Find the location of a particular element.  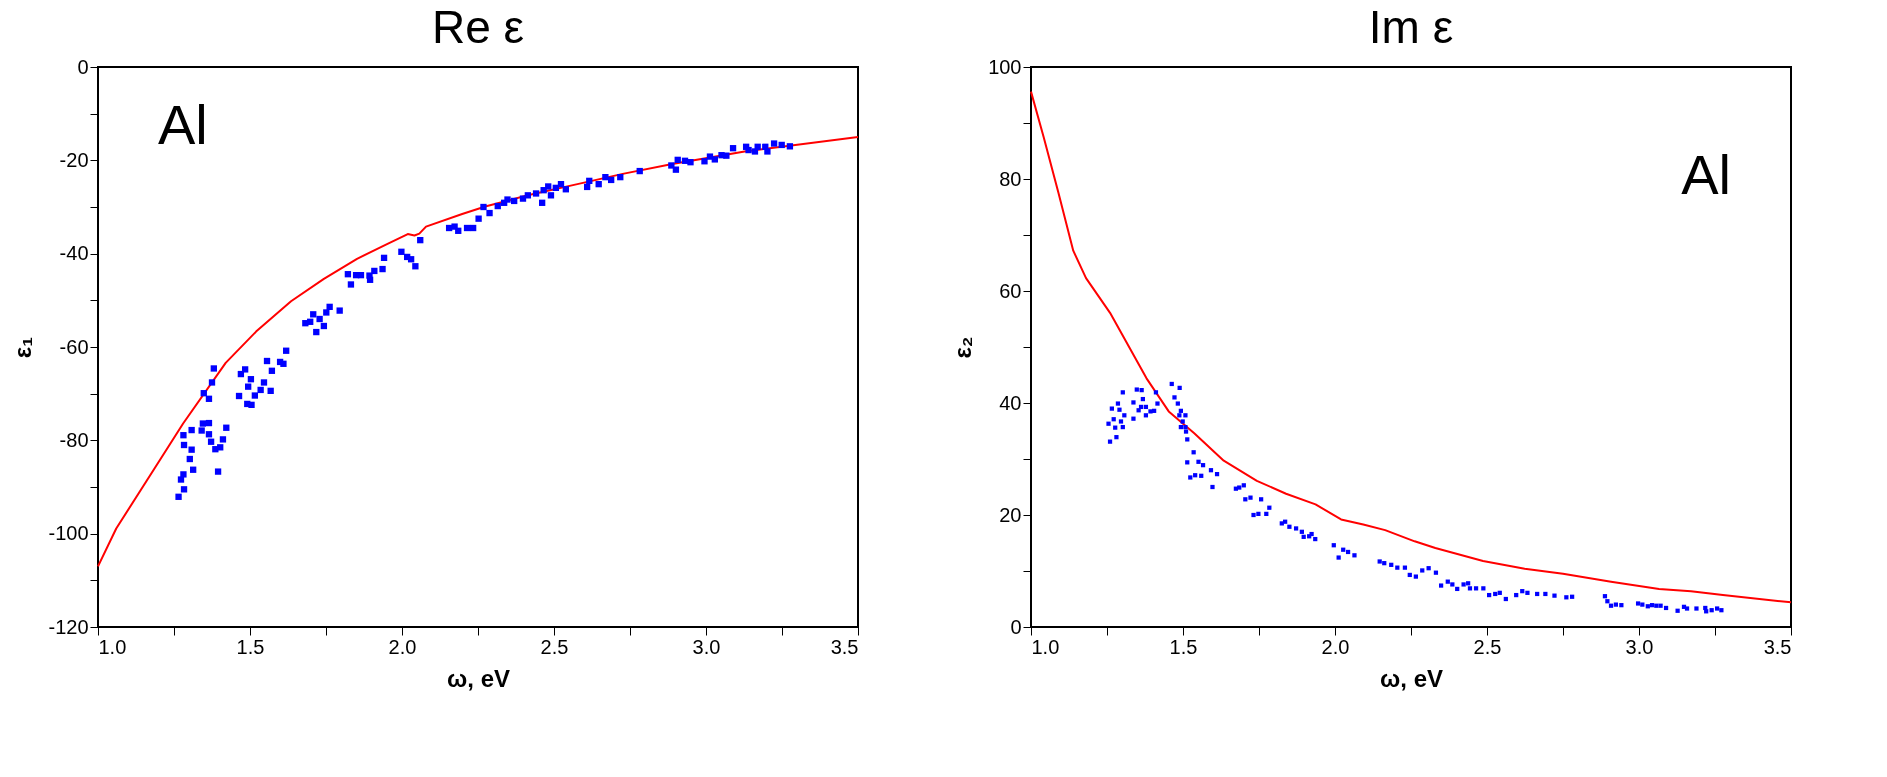

chart-title: Re ε is located at coordinates (478, 27).